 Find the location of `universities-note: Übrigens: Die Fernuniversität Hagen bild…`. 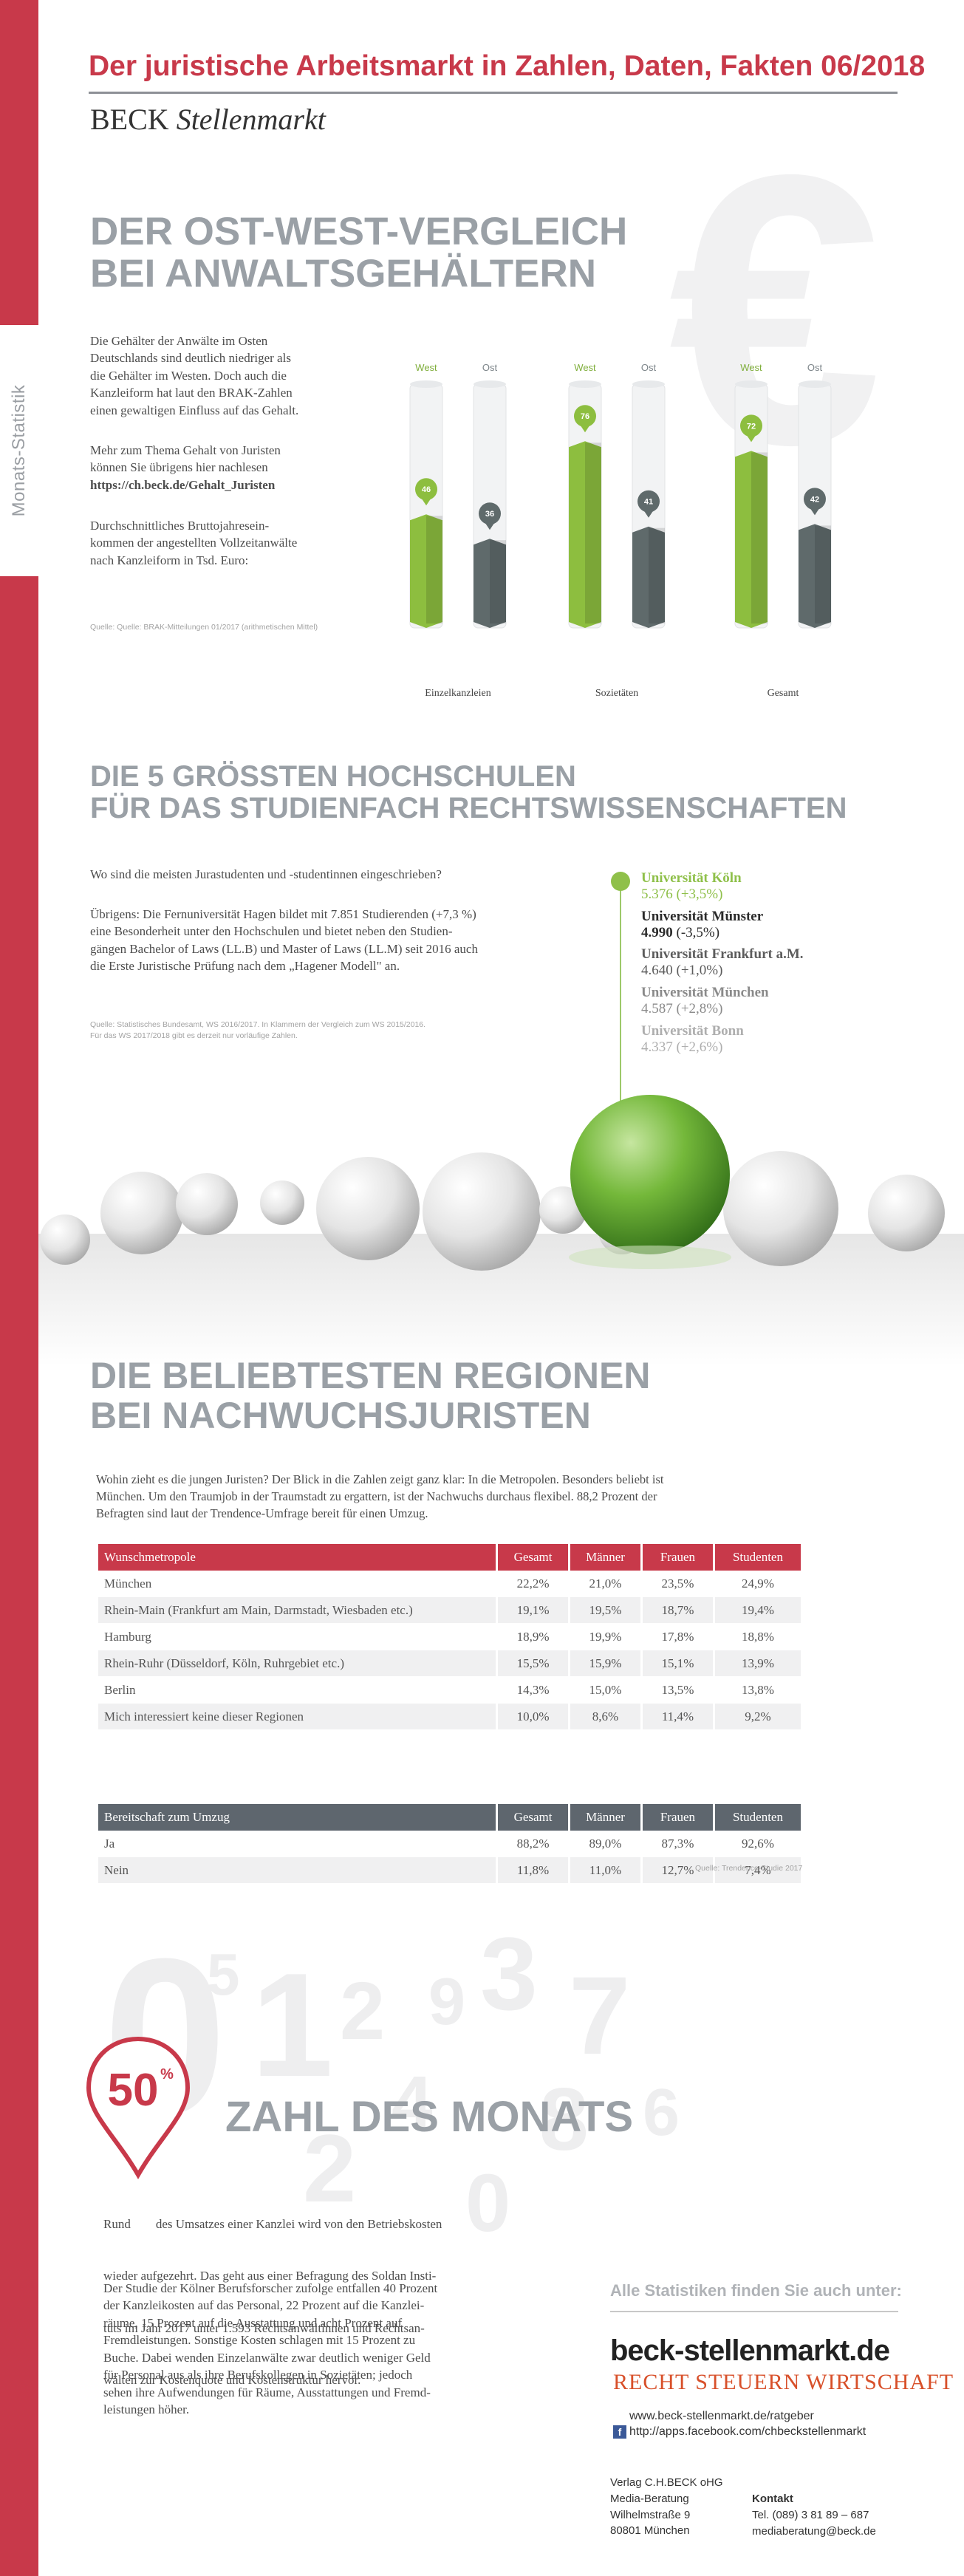

universities-note: Übrigens: Die Fernuniversität Hagen bild… is located at coordinates (341, 941).